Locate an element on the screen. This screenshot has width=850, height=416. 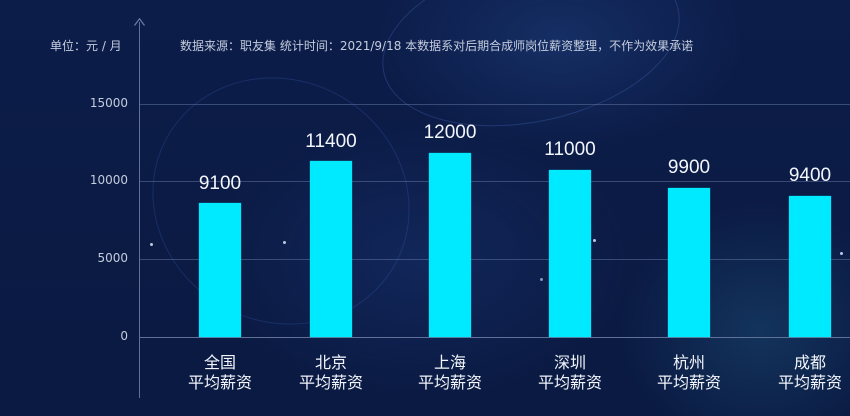
x-category-label: 深圳 平均薪资 is located at coordinates (570, 373).